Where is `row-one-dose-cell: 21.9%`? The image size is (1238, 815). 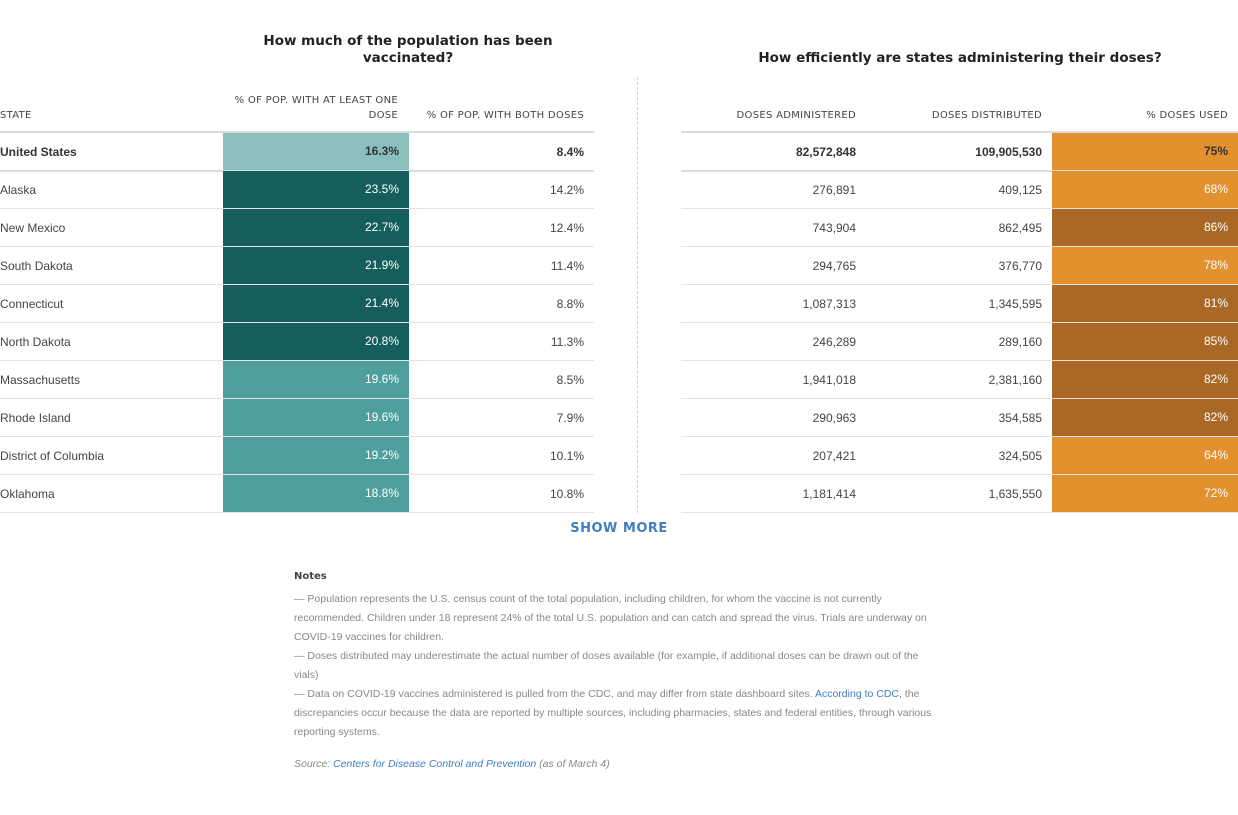 row-one-dose-cell: 21.9% is located at coordinates (316, 265).